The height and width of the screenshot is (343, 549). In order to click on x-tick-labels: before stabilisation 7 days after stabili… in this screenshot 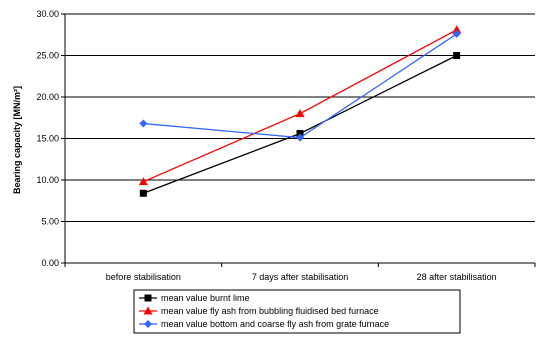, I will do `click(301, 277)`.